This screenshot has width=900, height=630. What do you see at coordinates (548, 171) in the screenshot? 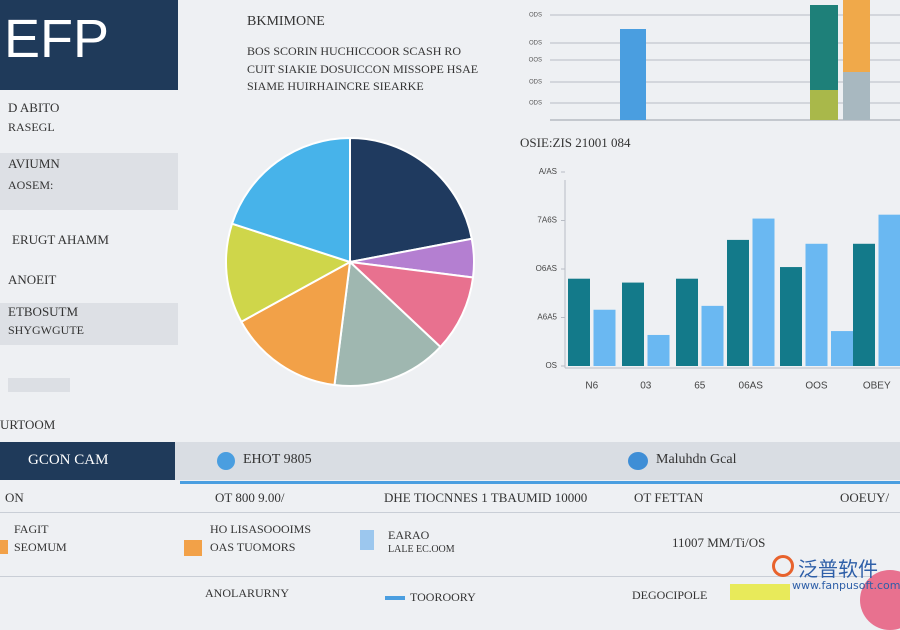
I see `y-tick-label: A/AS` at bounding box center [548, 171].